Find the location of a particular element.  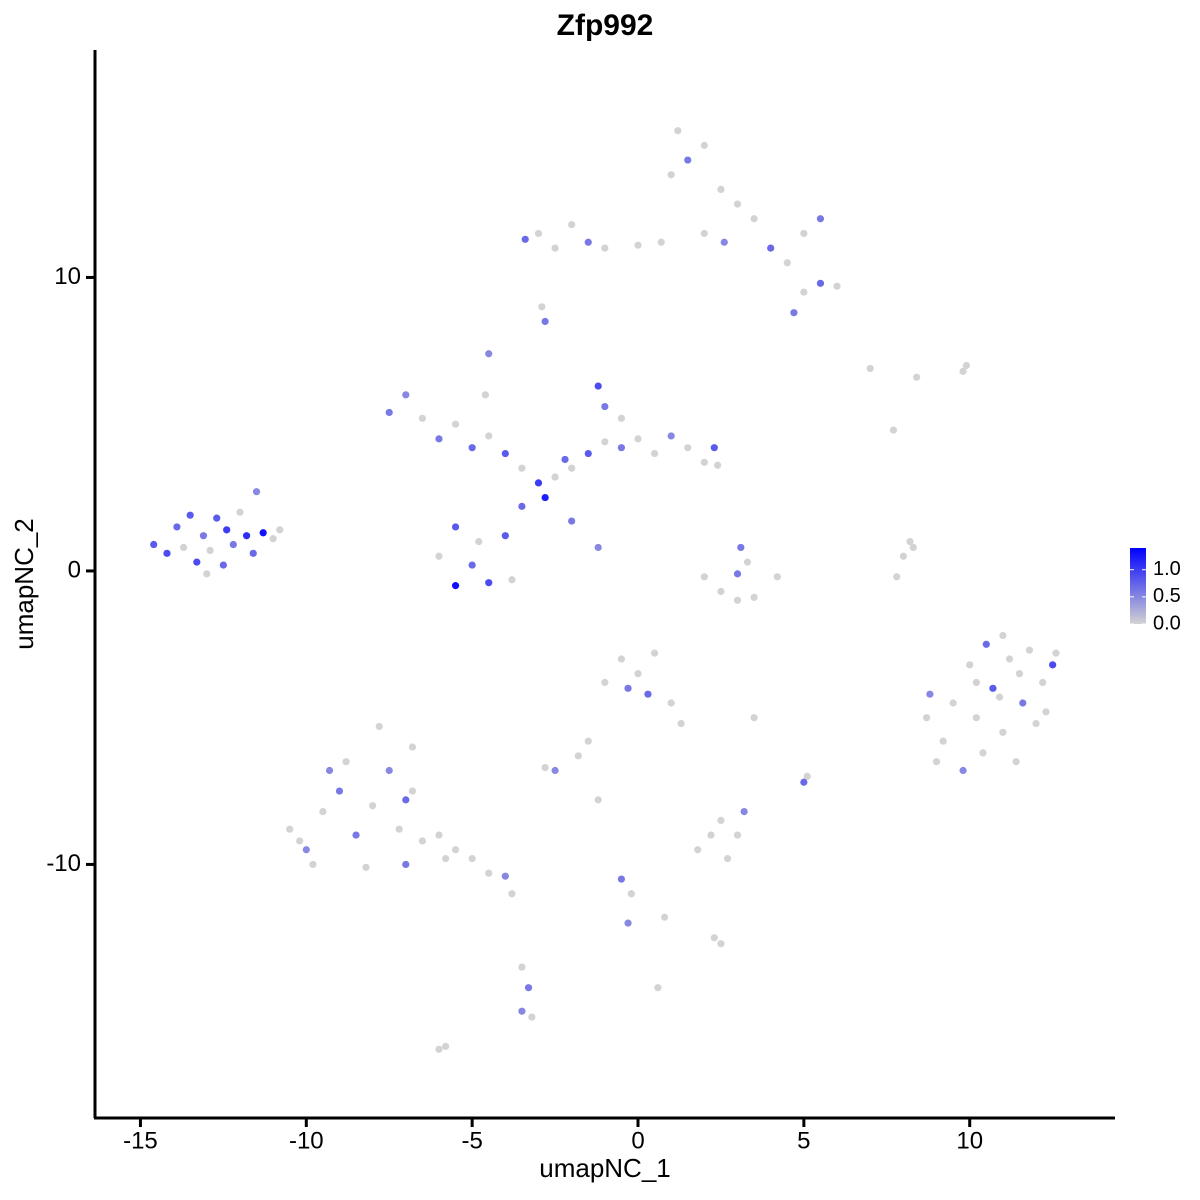

colorbar-tick-label: 1.0 is located at coordinates (1167, 569).